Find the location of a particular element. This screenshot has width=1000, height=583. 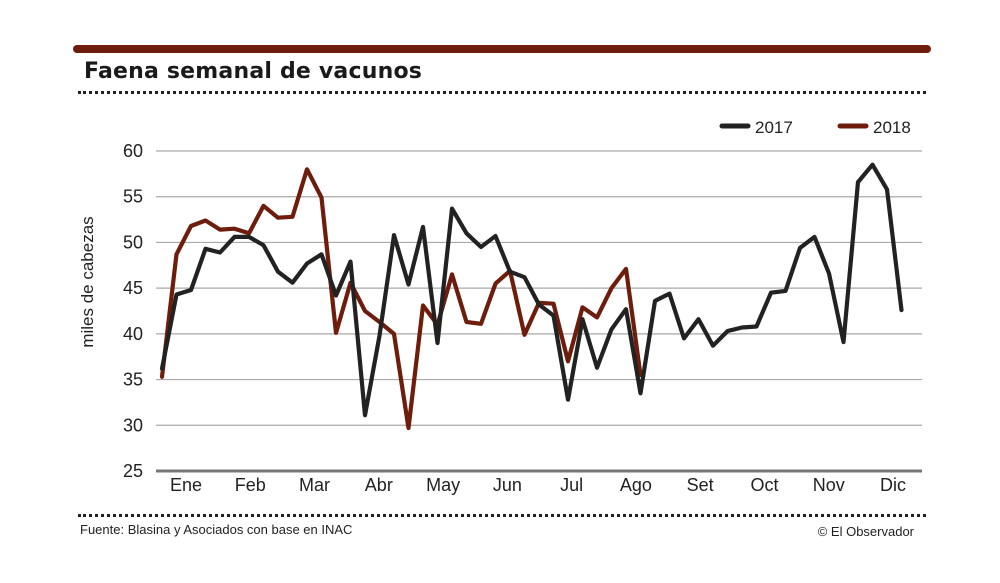

x-tick-label: Ago is located at coordinates (636, 485).